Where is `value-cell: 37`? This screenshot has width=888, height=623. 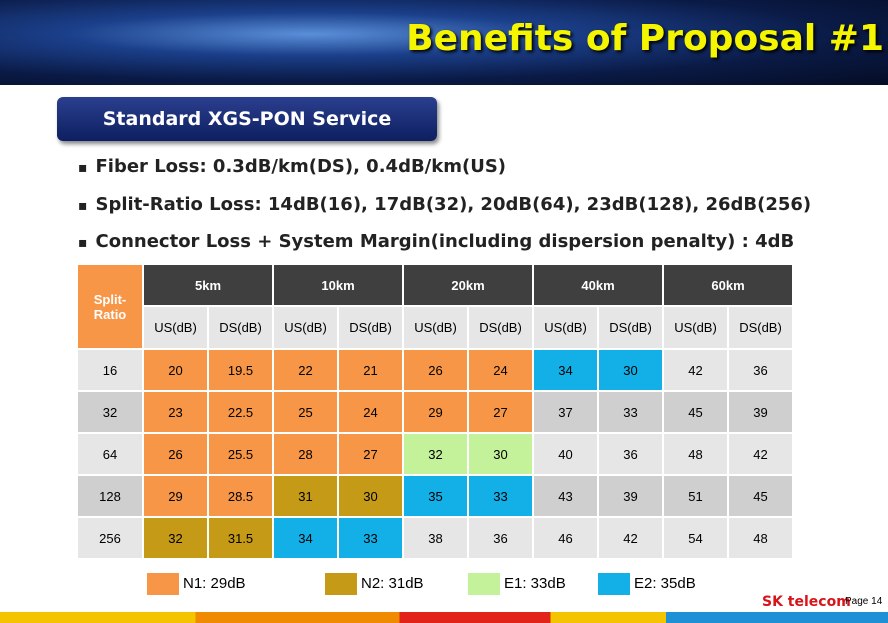 value-cell: 37 is located at coordinates (565, 412).